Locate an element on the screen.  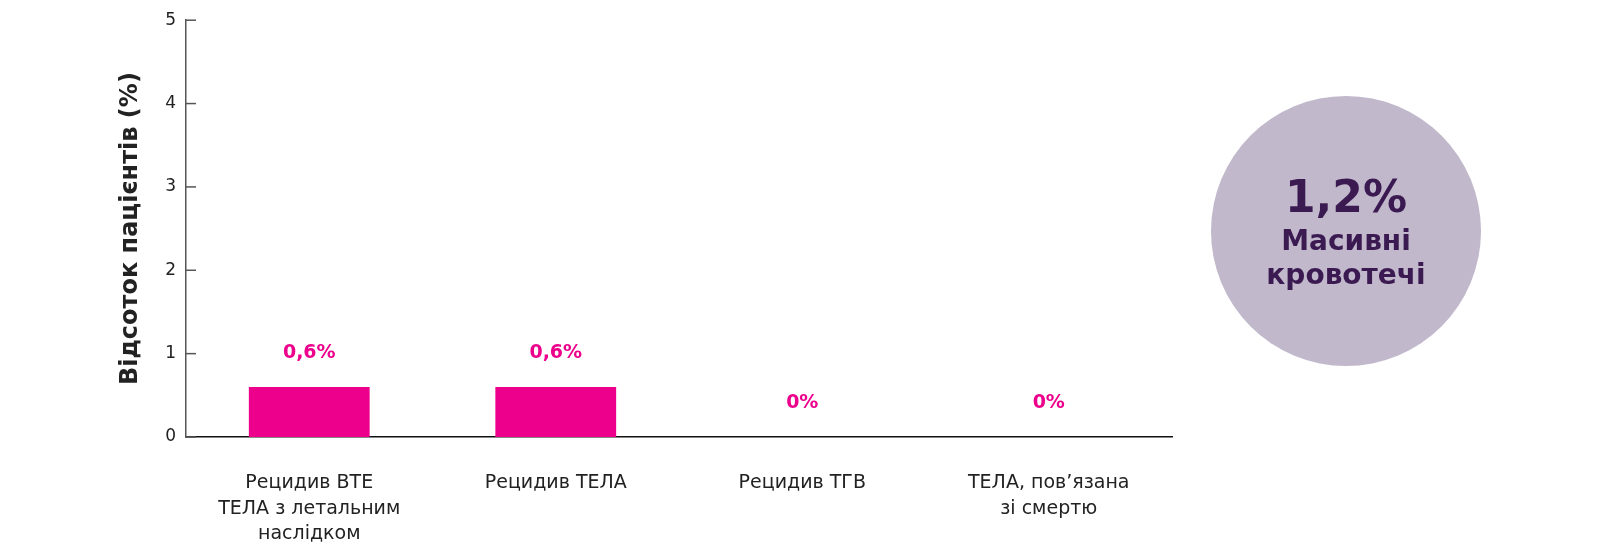
x-tick-label: Рецидив ТЕЛА is located at coordinates (555, 481).